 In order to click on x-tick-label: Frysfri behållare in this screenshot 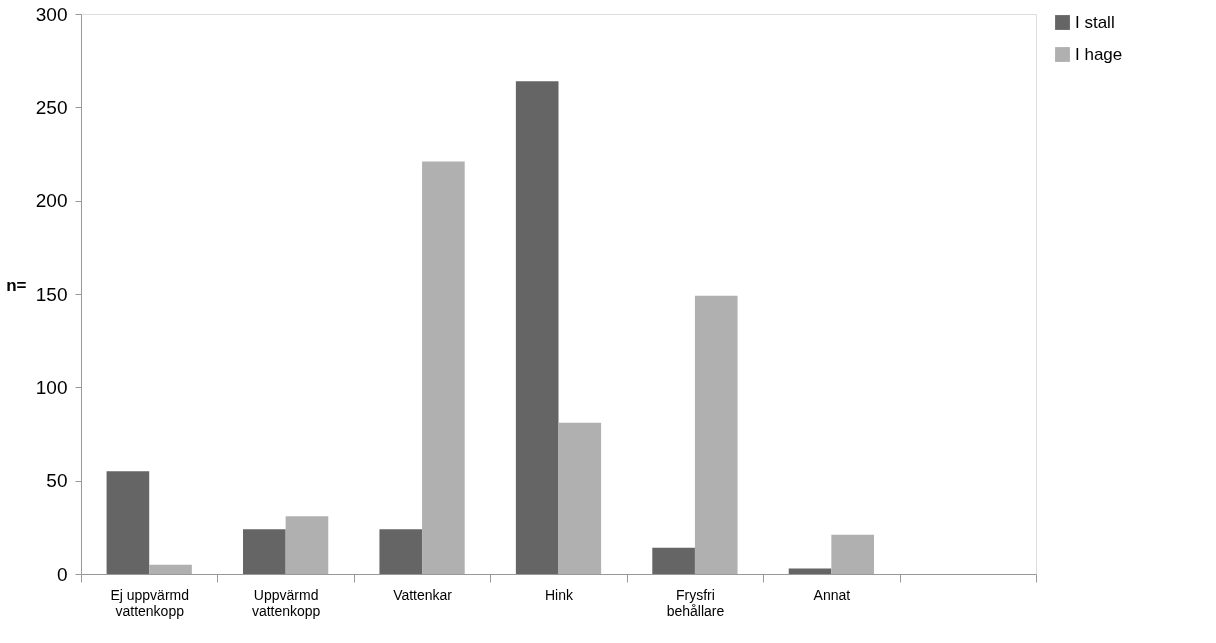, I will do `click(695, 602)`.